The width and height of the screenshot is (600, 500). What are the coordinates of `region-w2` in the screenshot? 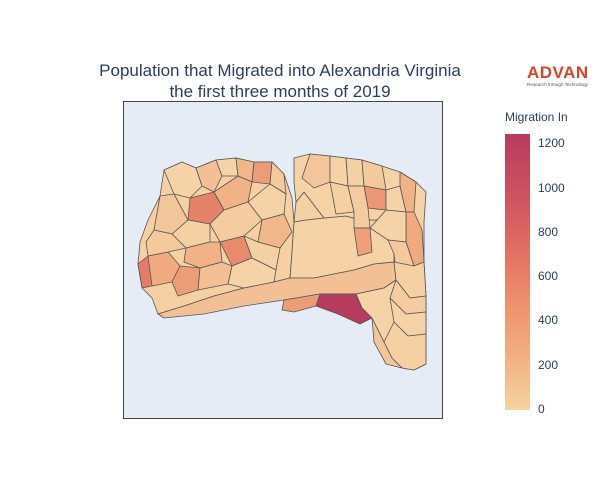 It's located at (209, 176).